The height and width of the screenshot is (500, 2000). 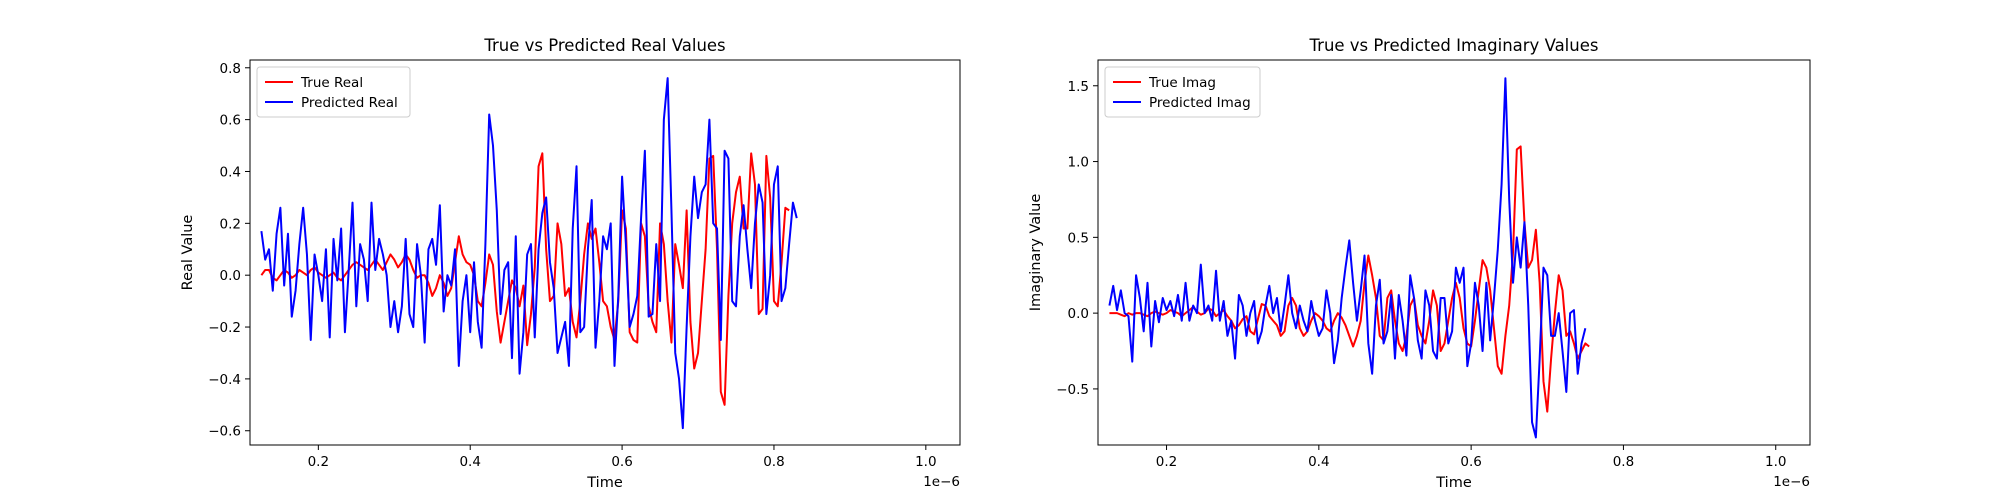 I want to click on y-tick-label: −0.2, so click(x=224, y=328).